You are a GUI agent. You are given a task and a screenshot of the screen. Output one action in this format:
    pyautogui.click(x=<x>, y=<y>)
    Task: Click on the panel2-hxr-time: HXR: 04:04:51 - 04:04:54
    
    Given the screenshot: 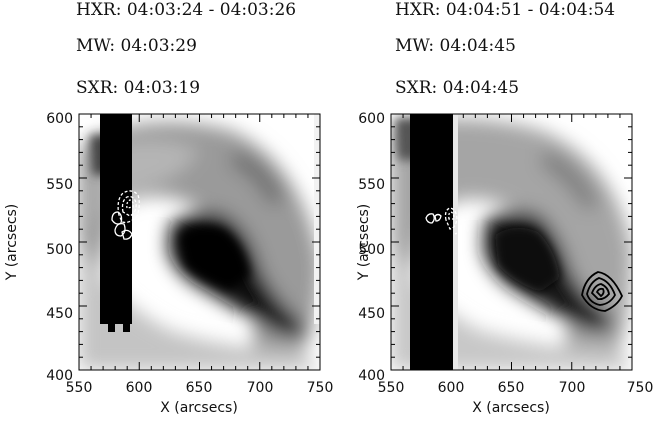 What is the action you would take?
    pyautogui.click(x=505, y=10)
    